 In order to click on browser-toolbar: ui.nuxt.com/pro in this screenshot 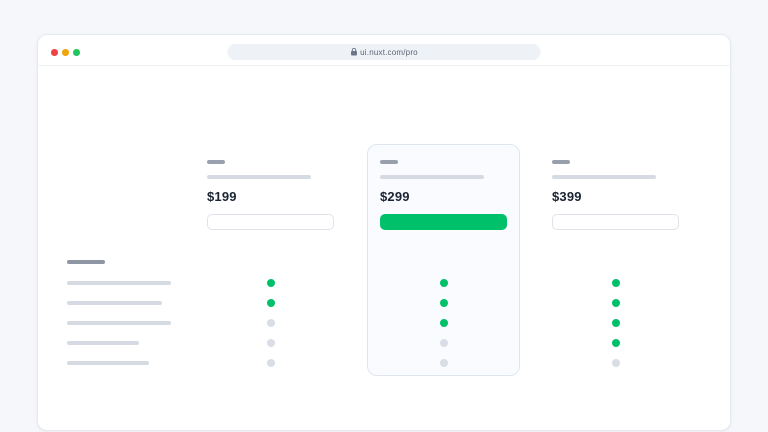, I will do `click(384, 50)`.